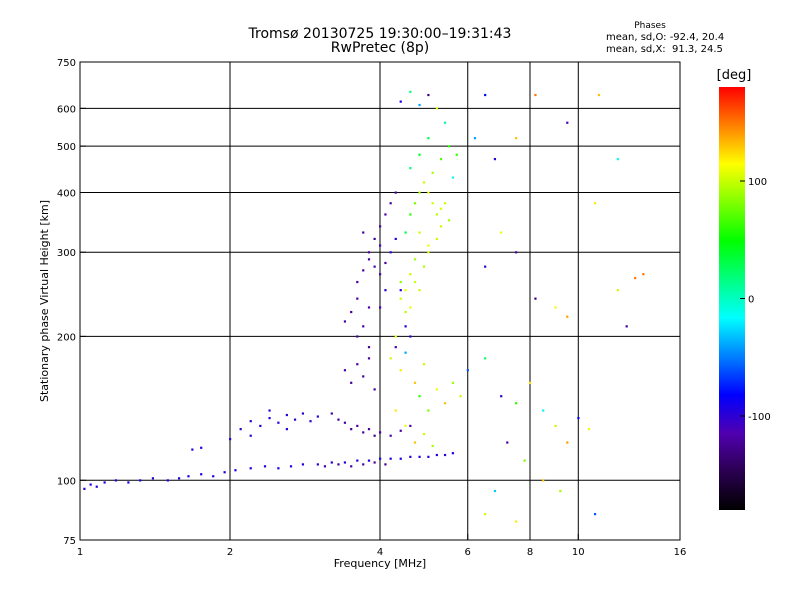 This screenshot has height=600, width=800. Describe the element at coordinates (44, 301) in the screenshot. I see `y-axis-label: Stationary phase Virtual Height [km]` at that location.